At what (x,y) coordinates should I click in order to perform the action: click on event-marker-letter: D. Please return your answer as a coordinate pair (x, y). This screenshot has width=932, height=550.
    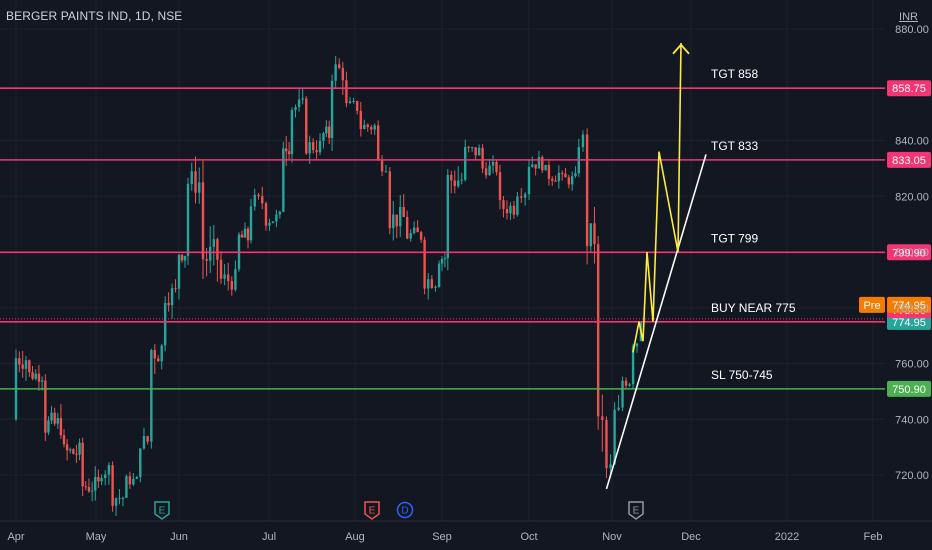
    Looking at the image, I should click on (404, 511).